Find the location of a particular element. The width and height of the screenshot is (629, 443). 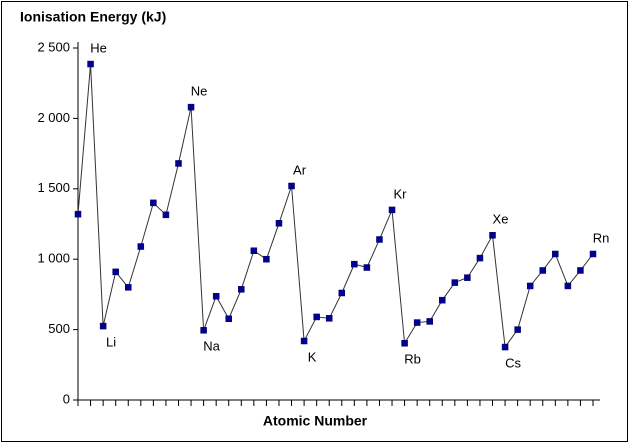

point-label: Rn is located at coordinates (601, 237).